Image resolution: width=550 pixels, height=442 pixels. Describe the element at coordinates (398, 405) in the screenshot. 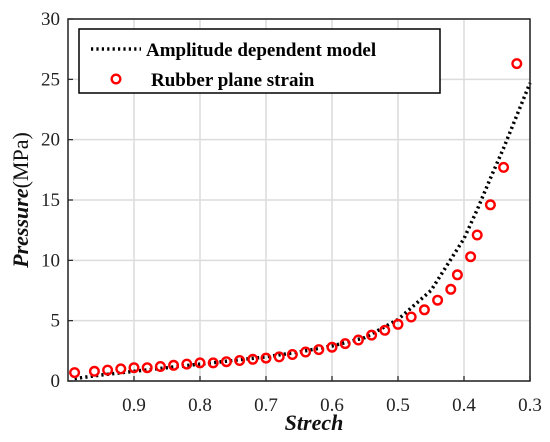

I see `x-tick-label-4: 0.5` at that location.